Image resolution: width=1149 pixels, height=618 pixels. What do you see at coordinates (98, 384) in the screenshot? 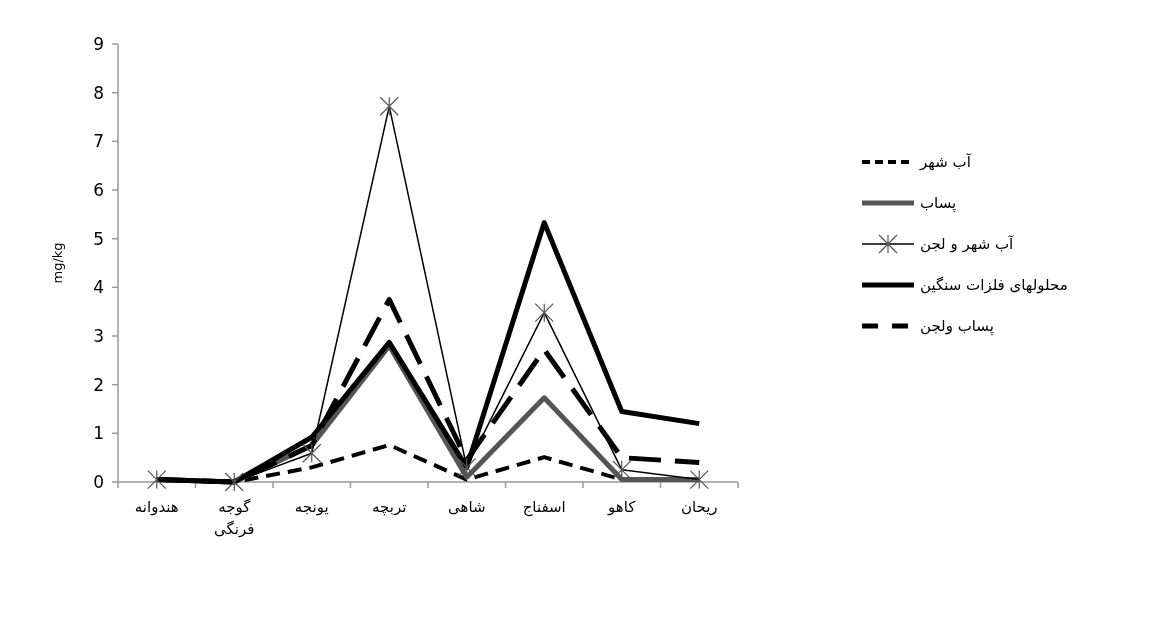
I see `y-tick-label: 2` at bounding box center [98, 384].